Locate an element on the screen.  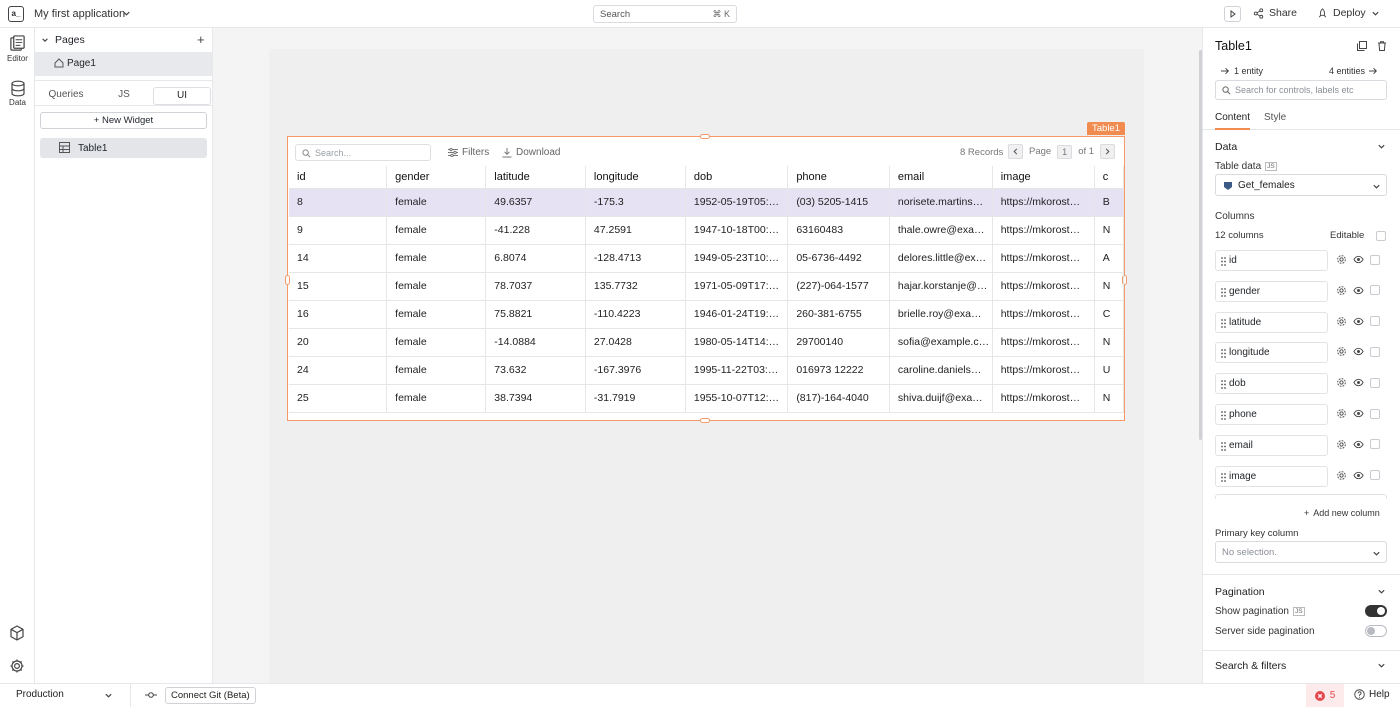
preview-button is located at coordinates (1232, 14).